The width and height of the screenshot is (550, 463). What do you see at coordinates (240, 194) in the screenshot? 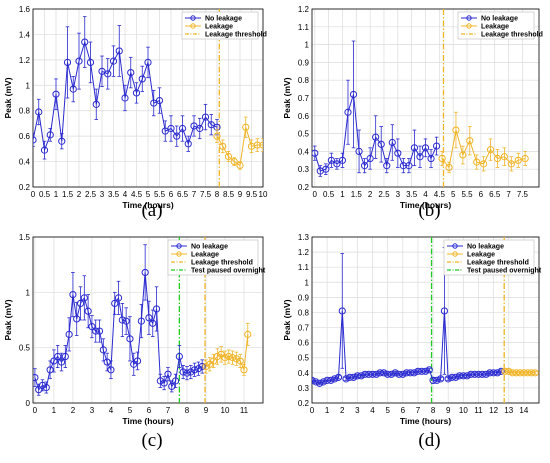
I see `x-tick-label: 9` at bounding box center [240, 194].